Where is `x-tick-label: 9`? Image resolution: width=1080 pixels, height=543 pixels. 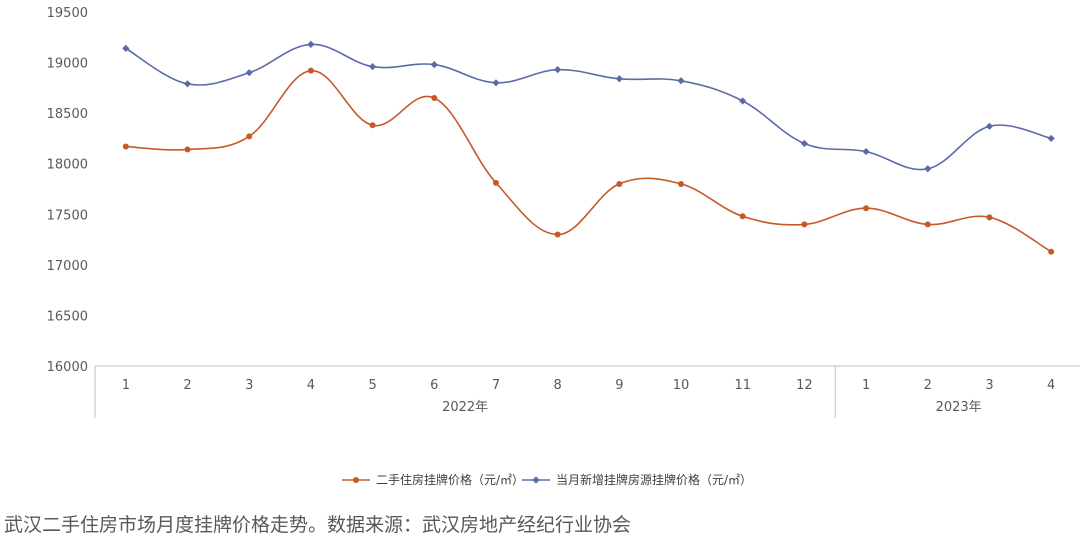
x-tick-label: 9 is located at coordinates (619, 385).